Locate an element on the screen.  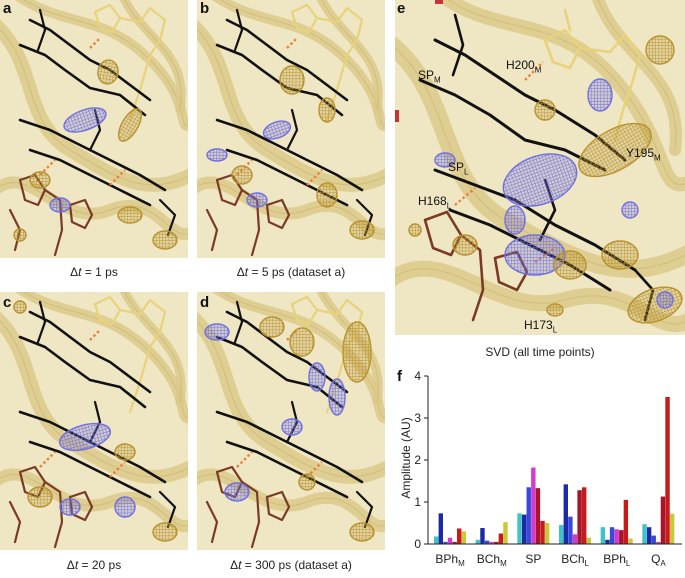
x-category-label: BPhM is located at coordinates (450, 560).